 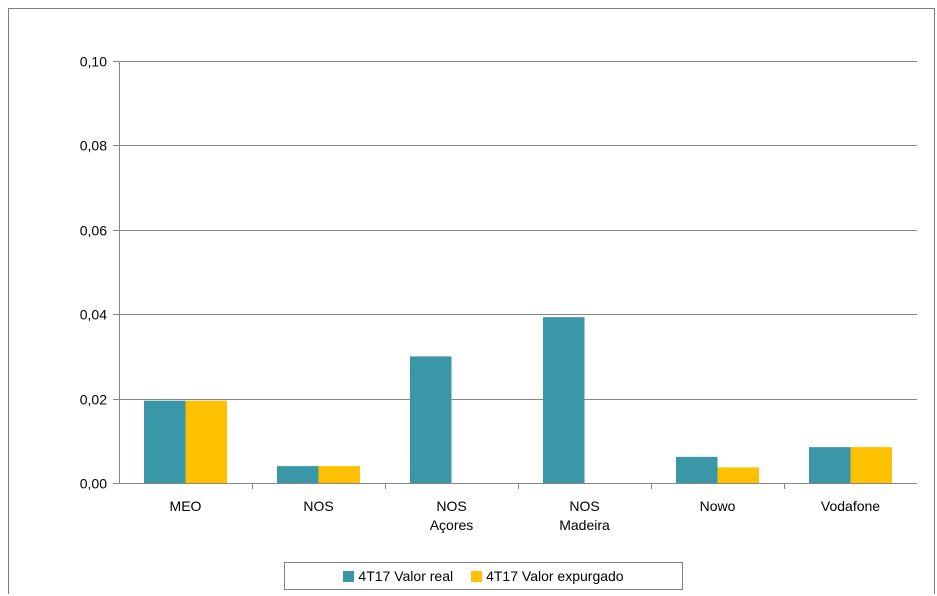 I want to click on y-tick-label: 0,02, so click(x=93, y=400).